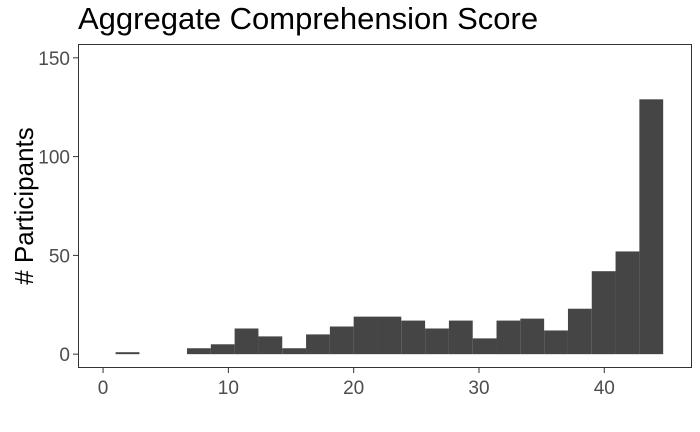 The height and width of the screenshot is (432, 700). What do you see at coordinates (54, 59) in the screenshot?
I see `y-tick-label: 150` at bounding box center [54, 59].